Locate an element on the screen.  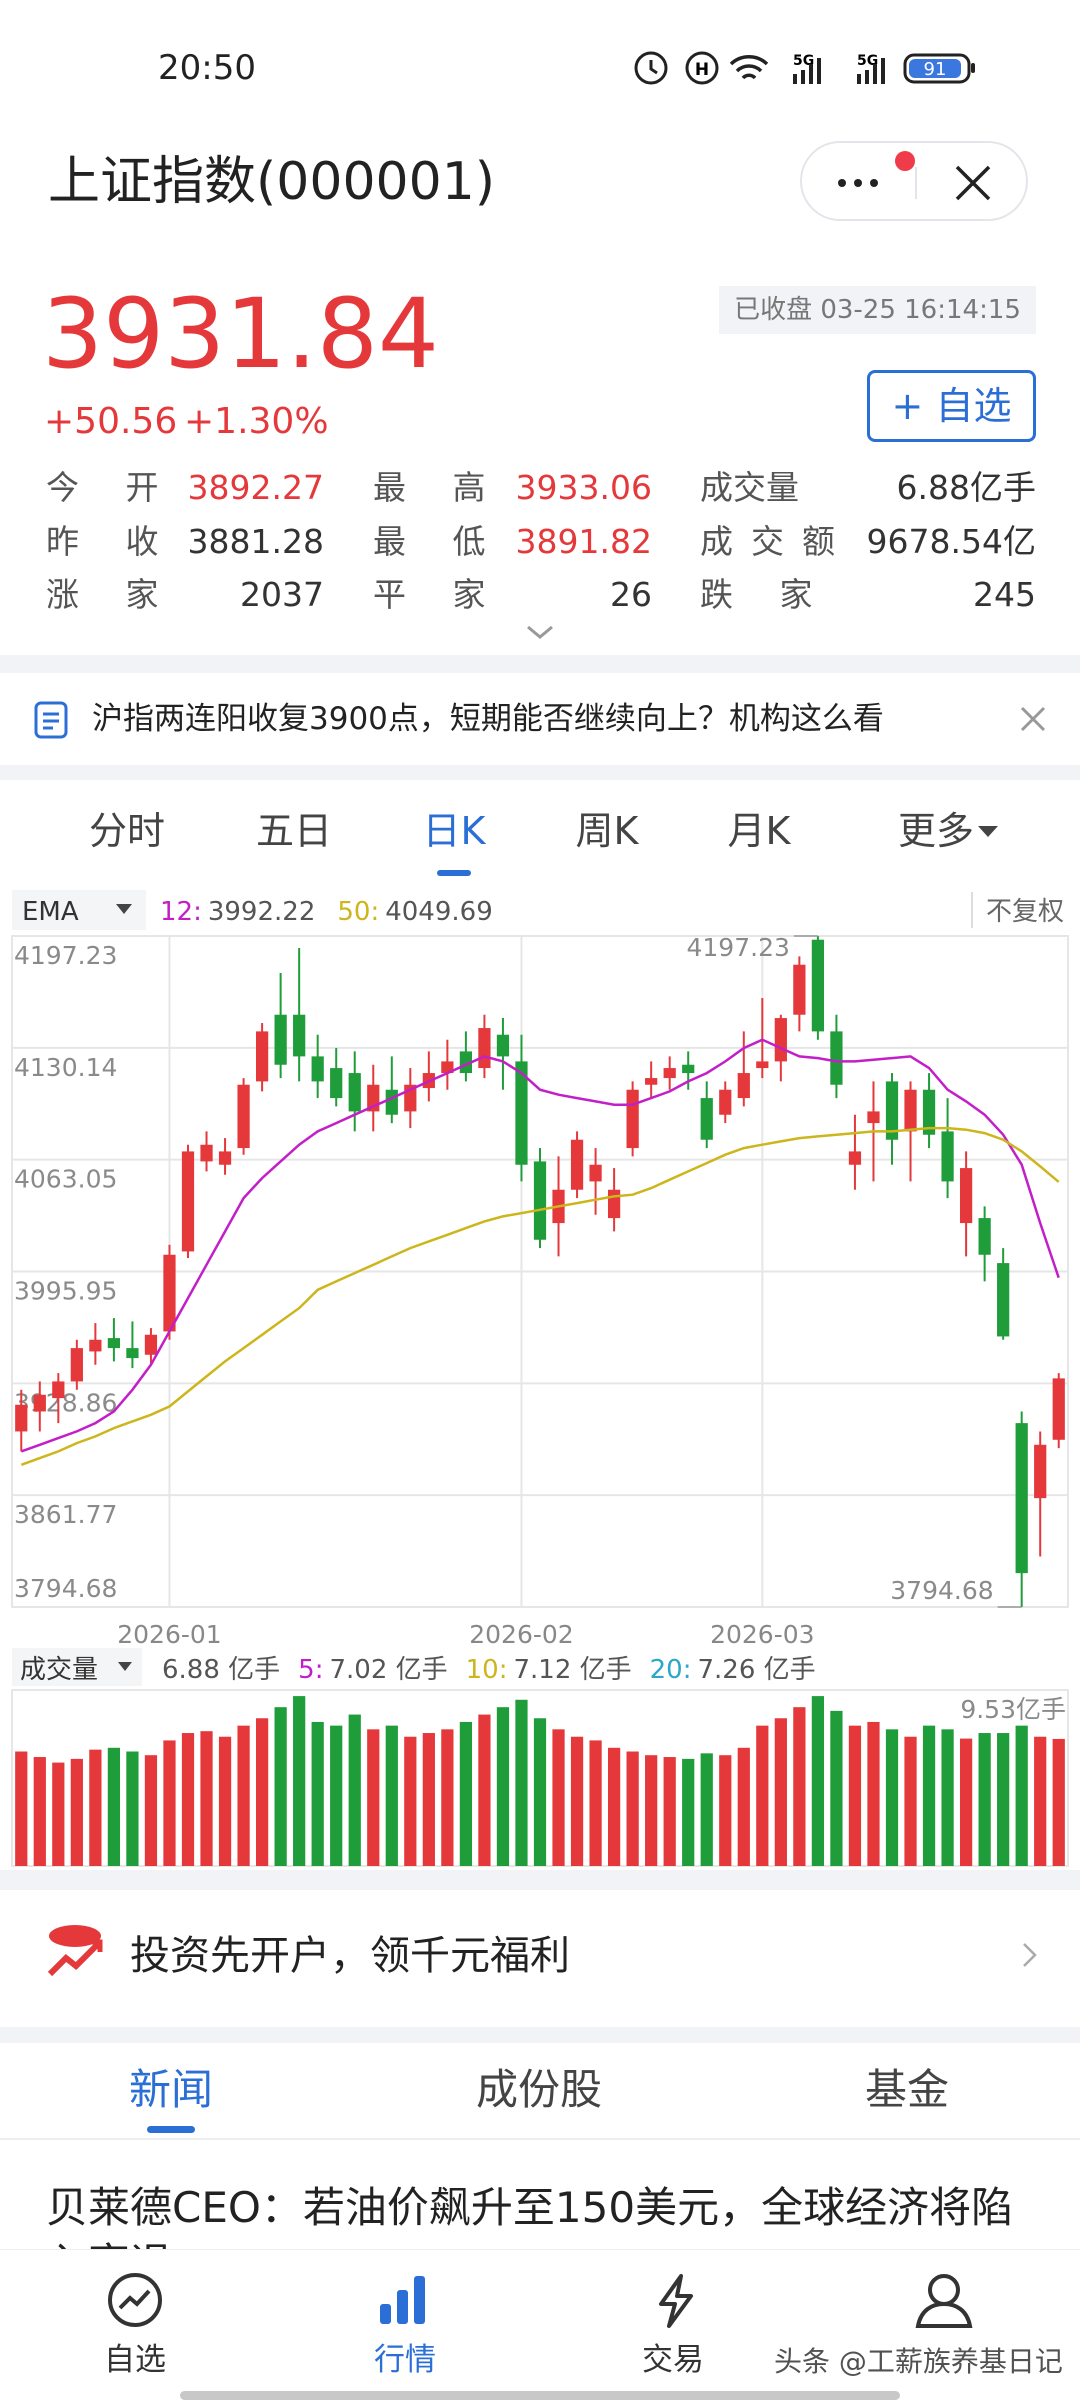
period-tab: 周K is located at coordinates (607, 831).